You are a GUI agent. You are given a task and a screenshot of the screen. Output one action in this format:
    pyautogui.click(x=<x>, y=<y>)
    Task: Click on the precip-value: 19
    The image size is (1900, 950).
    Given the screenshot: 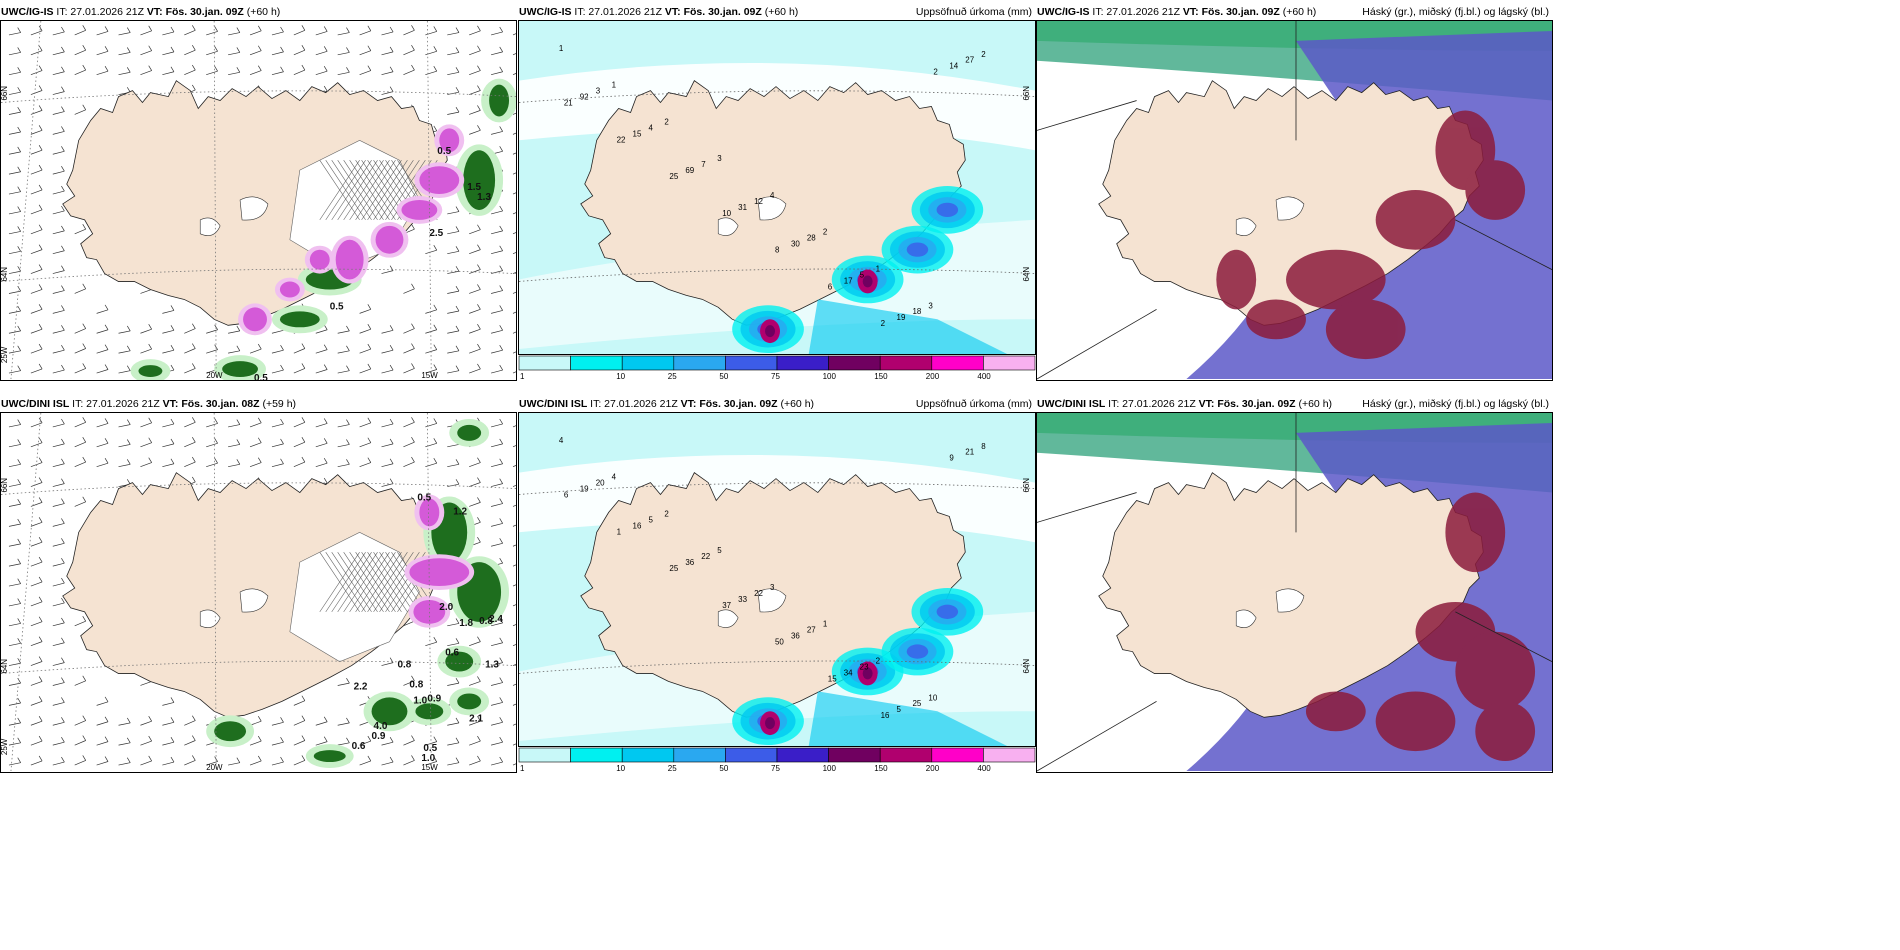 What is the action you would take?
    pyautogui.click(x=584, y=489)
    